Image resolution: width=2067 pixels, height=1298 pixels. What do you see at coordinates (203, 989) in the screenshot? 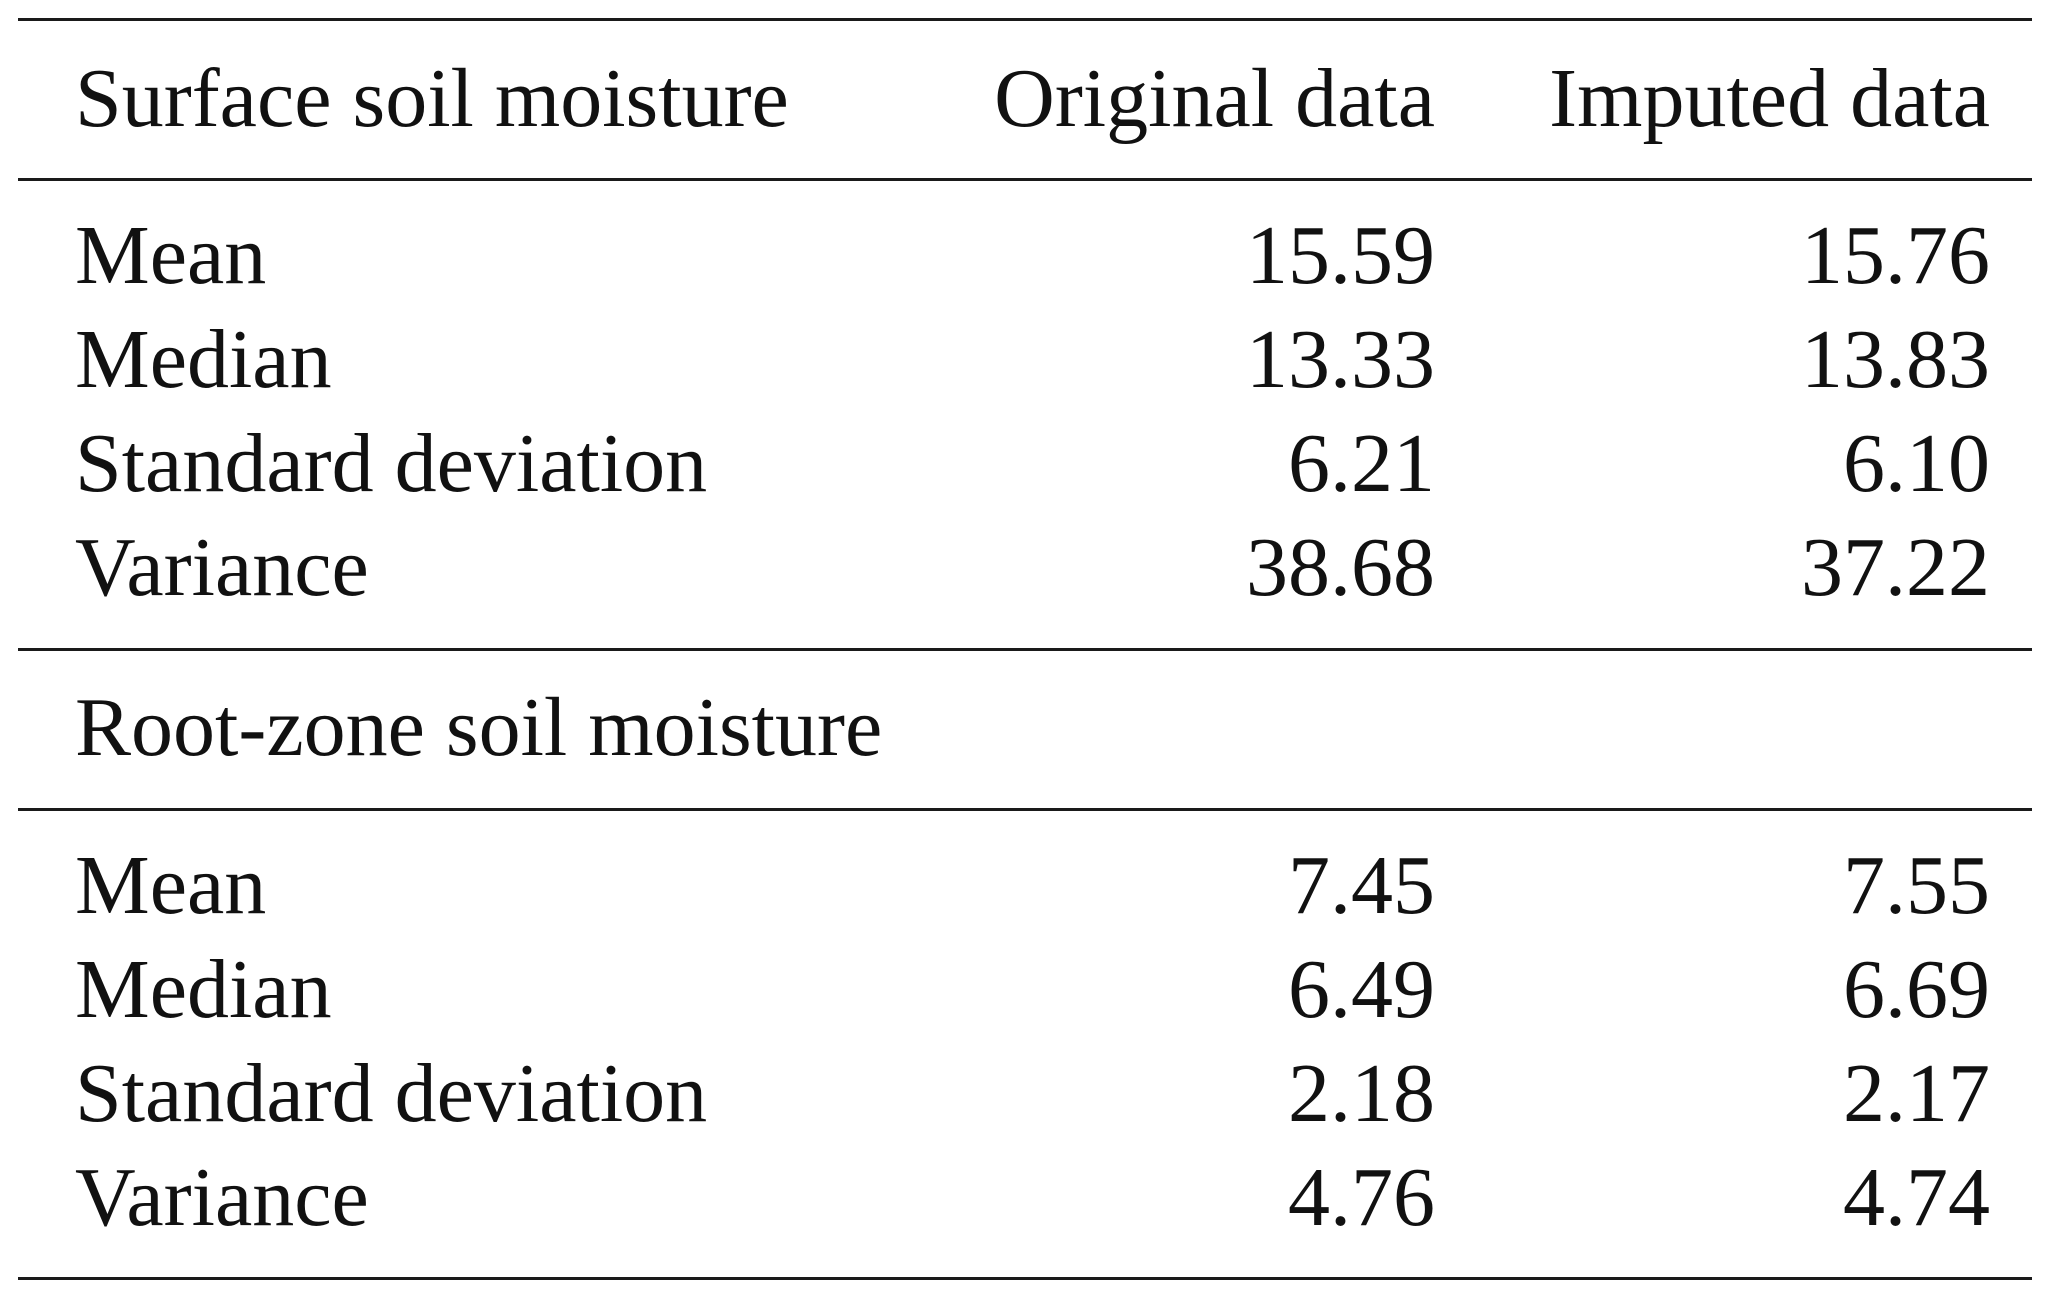
I see `rootzone-row-median-label: Median` at bounding box center [203, 989].